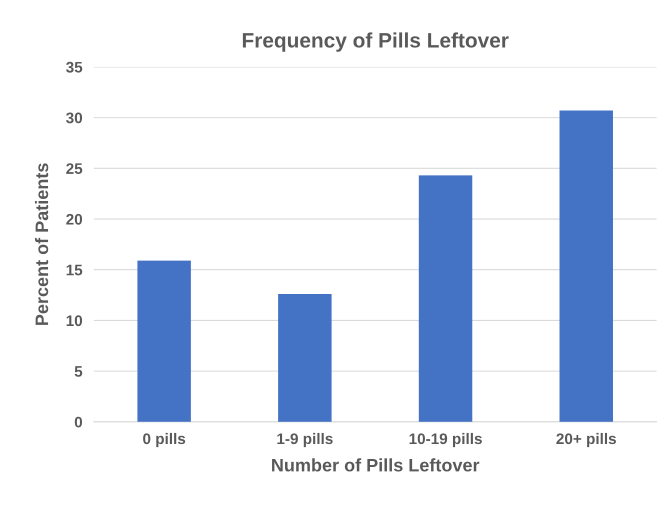 The image size is (670, 507). What do you see at coordinates (74, 219) in the screenshot?
I see `y-tick-label: 20` at bounding box center [74, 219].